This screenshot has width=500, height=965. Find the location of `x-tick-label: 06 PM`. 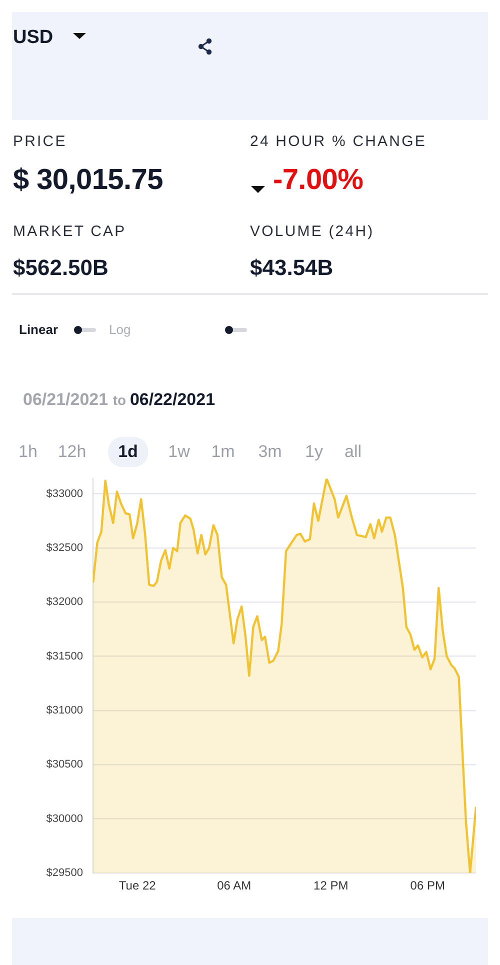

x-tick-label: 06 PM is located at coordinates (427, 885).